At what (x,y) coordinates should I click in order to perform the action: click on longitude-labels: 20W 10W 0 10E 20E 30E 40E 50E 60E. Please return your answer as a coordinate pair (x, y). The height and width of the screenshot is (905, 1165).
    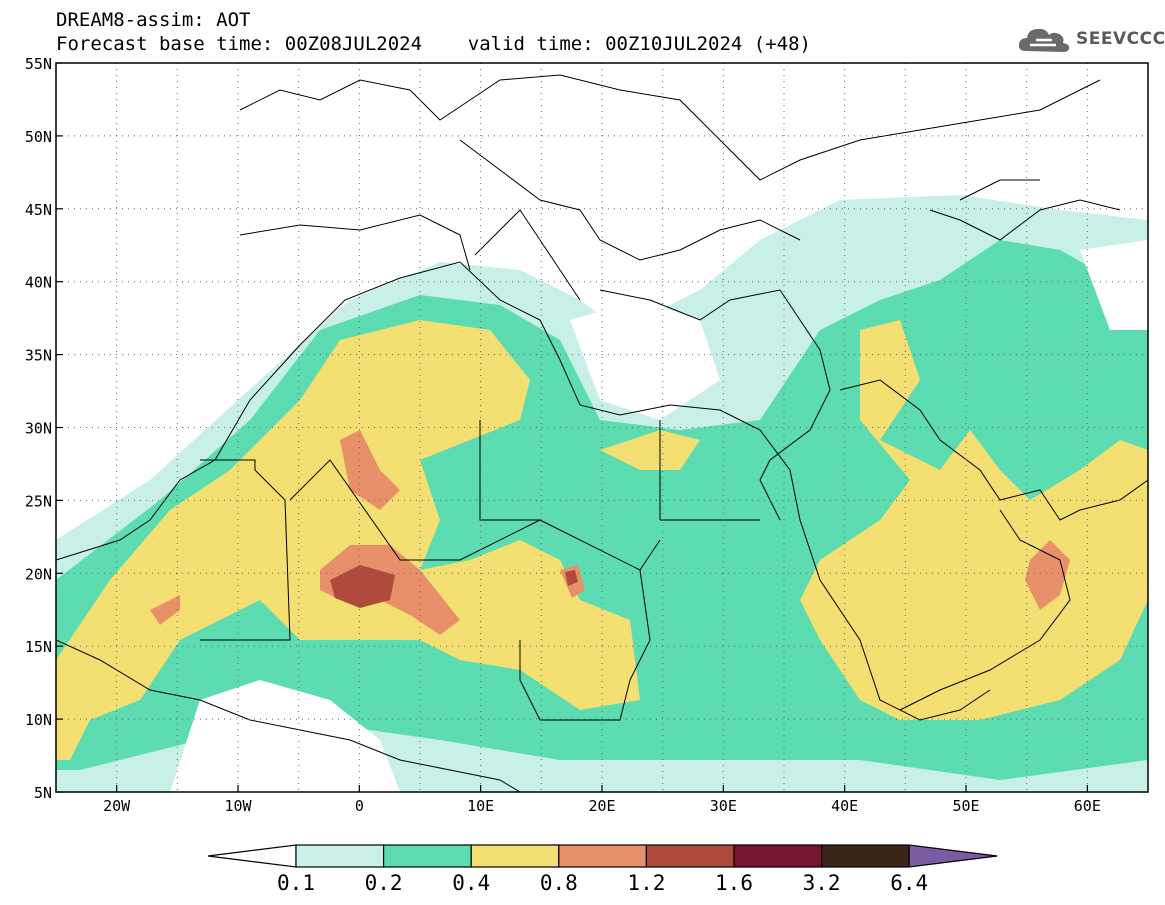
    Looking at the image, I should click on (602, 800).